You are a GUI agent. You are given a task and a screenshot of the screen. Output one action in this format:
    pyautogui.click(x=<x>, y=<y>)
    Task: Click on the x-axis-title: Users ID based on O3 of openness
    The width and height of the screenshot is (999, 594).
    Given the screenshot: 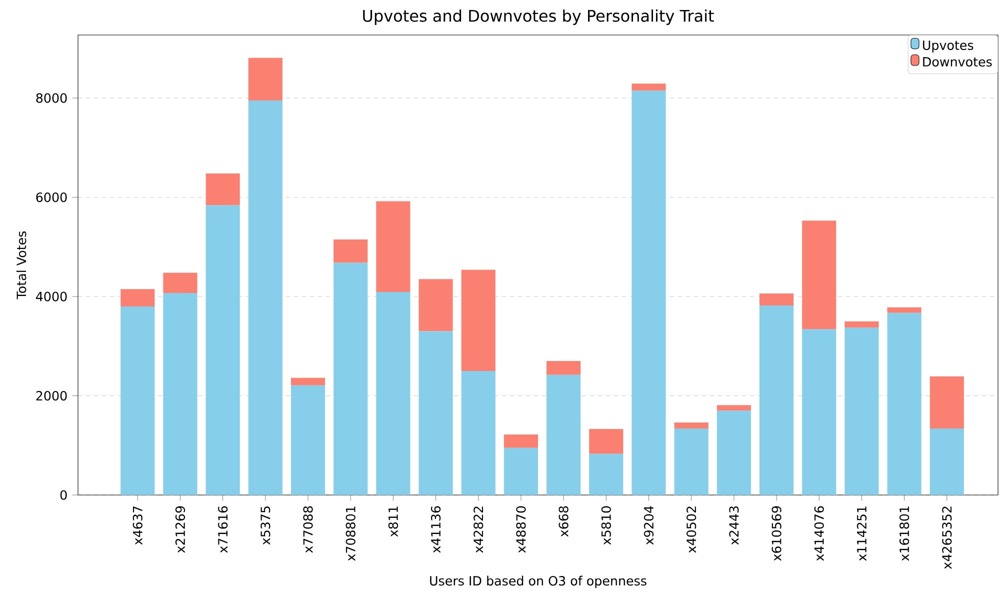 What is the action you would take?
    pyautogui.click(x=538, y=582)
    